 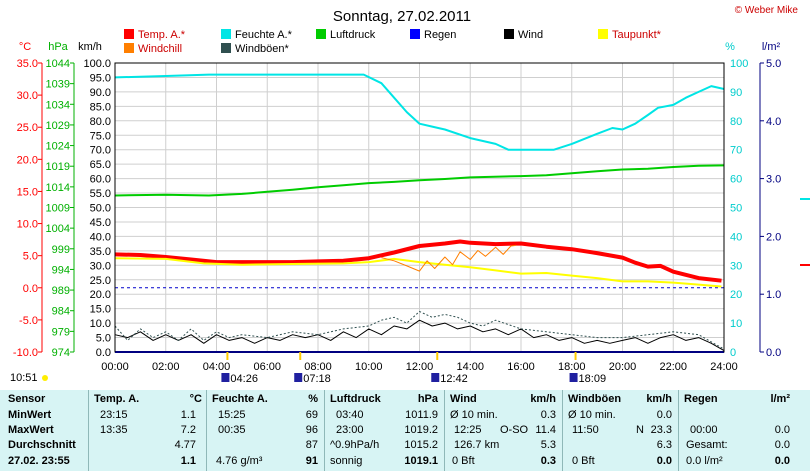 What do you see at coordinates (42, 445) in the screenshot?
I see `row-label: Durchschnitt` at bounding box center [42, 445].